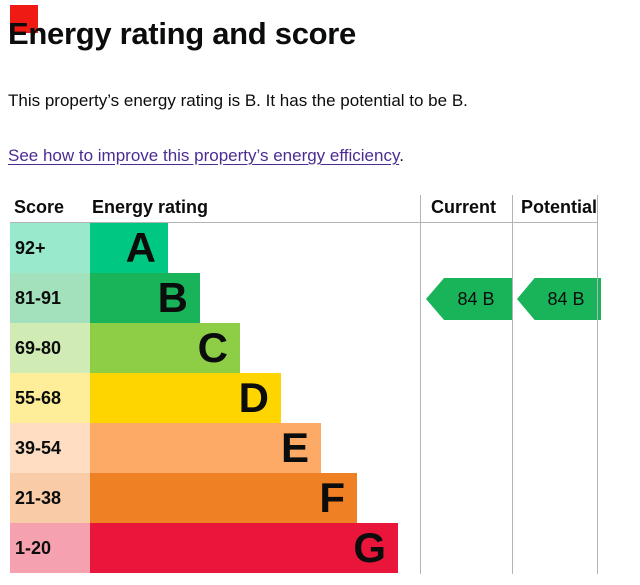 The image size is (640, 585). I want to click on potential-score-value: 84, so click(557, 298).